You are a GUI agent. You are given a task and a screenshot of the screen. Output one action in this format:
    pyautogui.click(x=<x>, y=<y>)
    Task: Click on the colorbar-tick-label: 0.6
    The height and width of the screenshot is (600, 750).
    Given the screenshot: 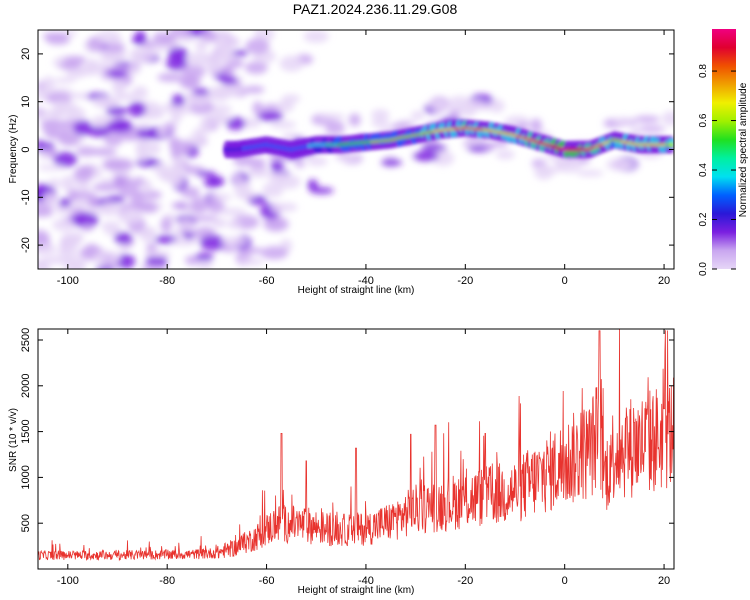 What is the action you would take?
    pyautogui.click(x=703, y=120)
    